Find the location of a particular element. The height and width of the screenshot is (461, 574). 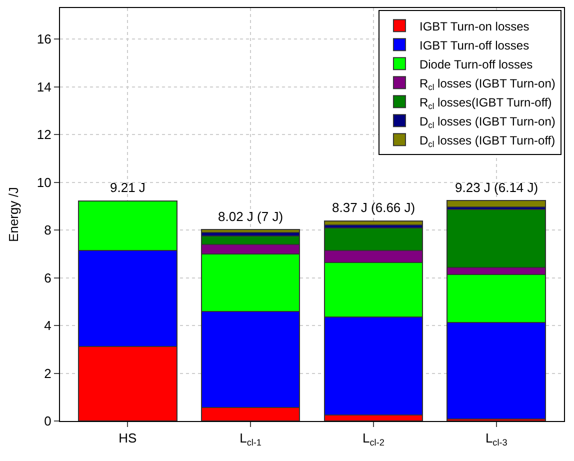

legend-label: D$_{cl}$ losses (IGBT Turn-on) is located at coordinates (487, 122).